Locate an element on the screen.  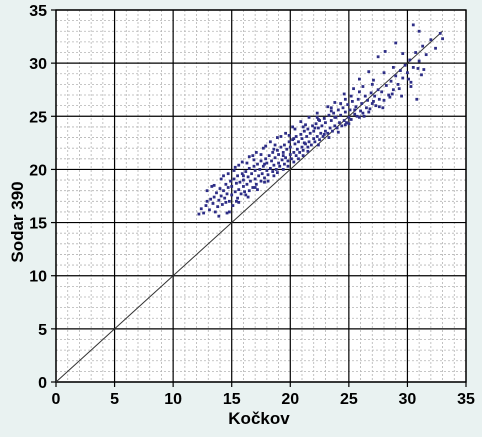
x-tick-label: 5 is located at coordinates (114, 399).